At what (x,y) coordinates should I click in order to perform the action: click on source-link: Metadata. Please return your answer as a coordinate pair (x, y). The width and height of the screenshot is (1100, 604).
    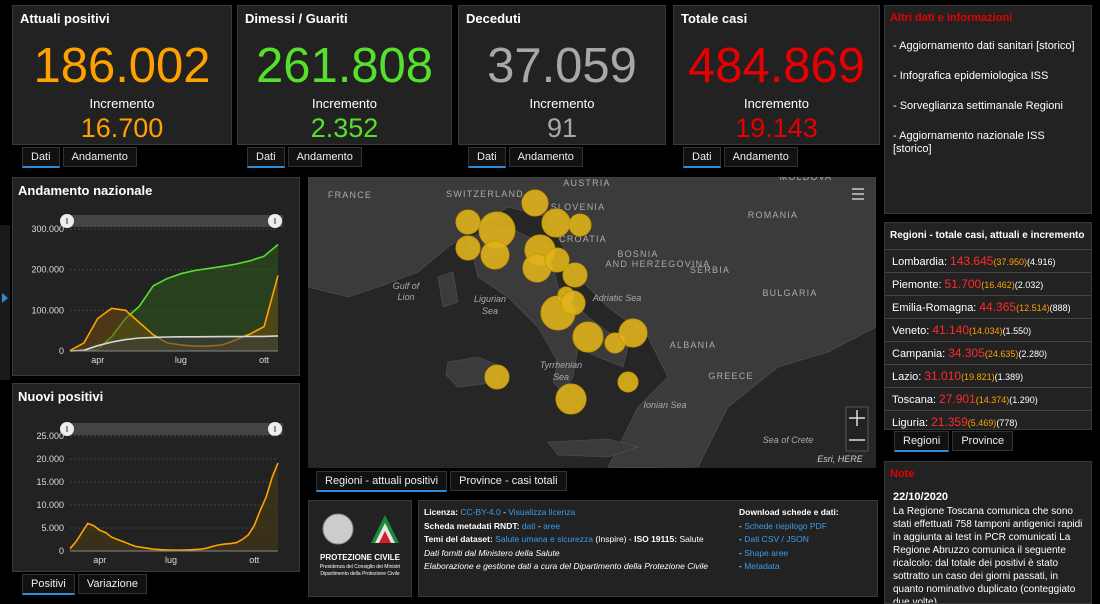
    Looking at the image, I should click on (762, 566).